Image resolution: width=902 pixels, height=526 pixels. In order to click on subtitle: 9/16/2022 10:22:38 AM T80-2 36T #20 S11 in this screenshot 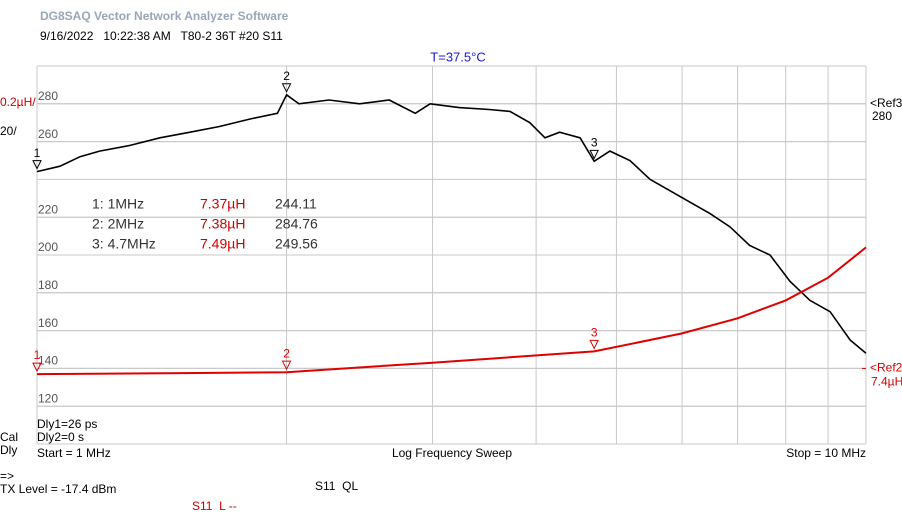, I will do `click(161, 36)`.